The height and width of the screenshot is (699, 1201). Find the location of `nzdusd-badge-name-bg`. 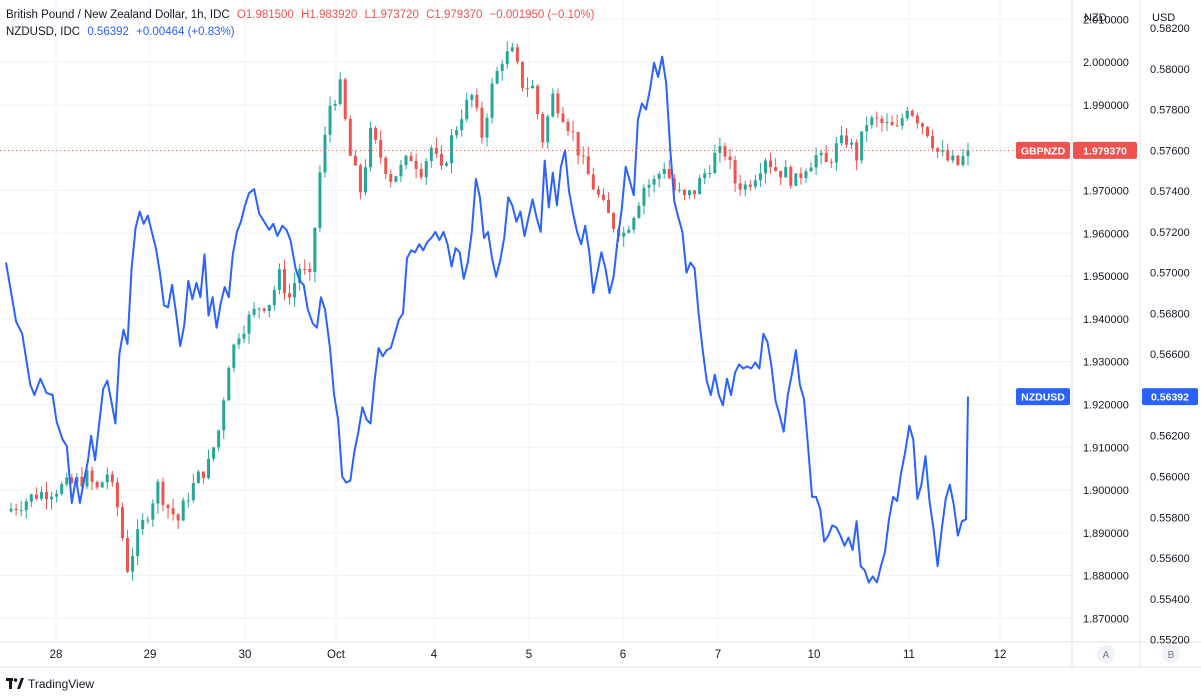

nzdusd-badge-name-bg is located at coordinates (1043, 397).